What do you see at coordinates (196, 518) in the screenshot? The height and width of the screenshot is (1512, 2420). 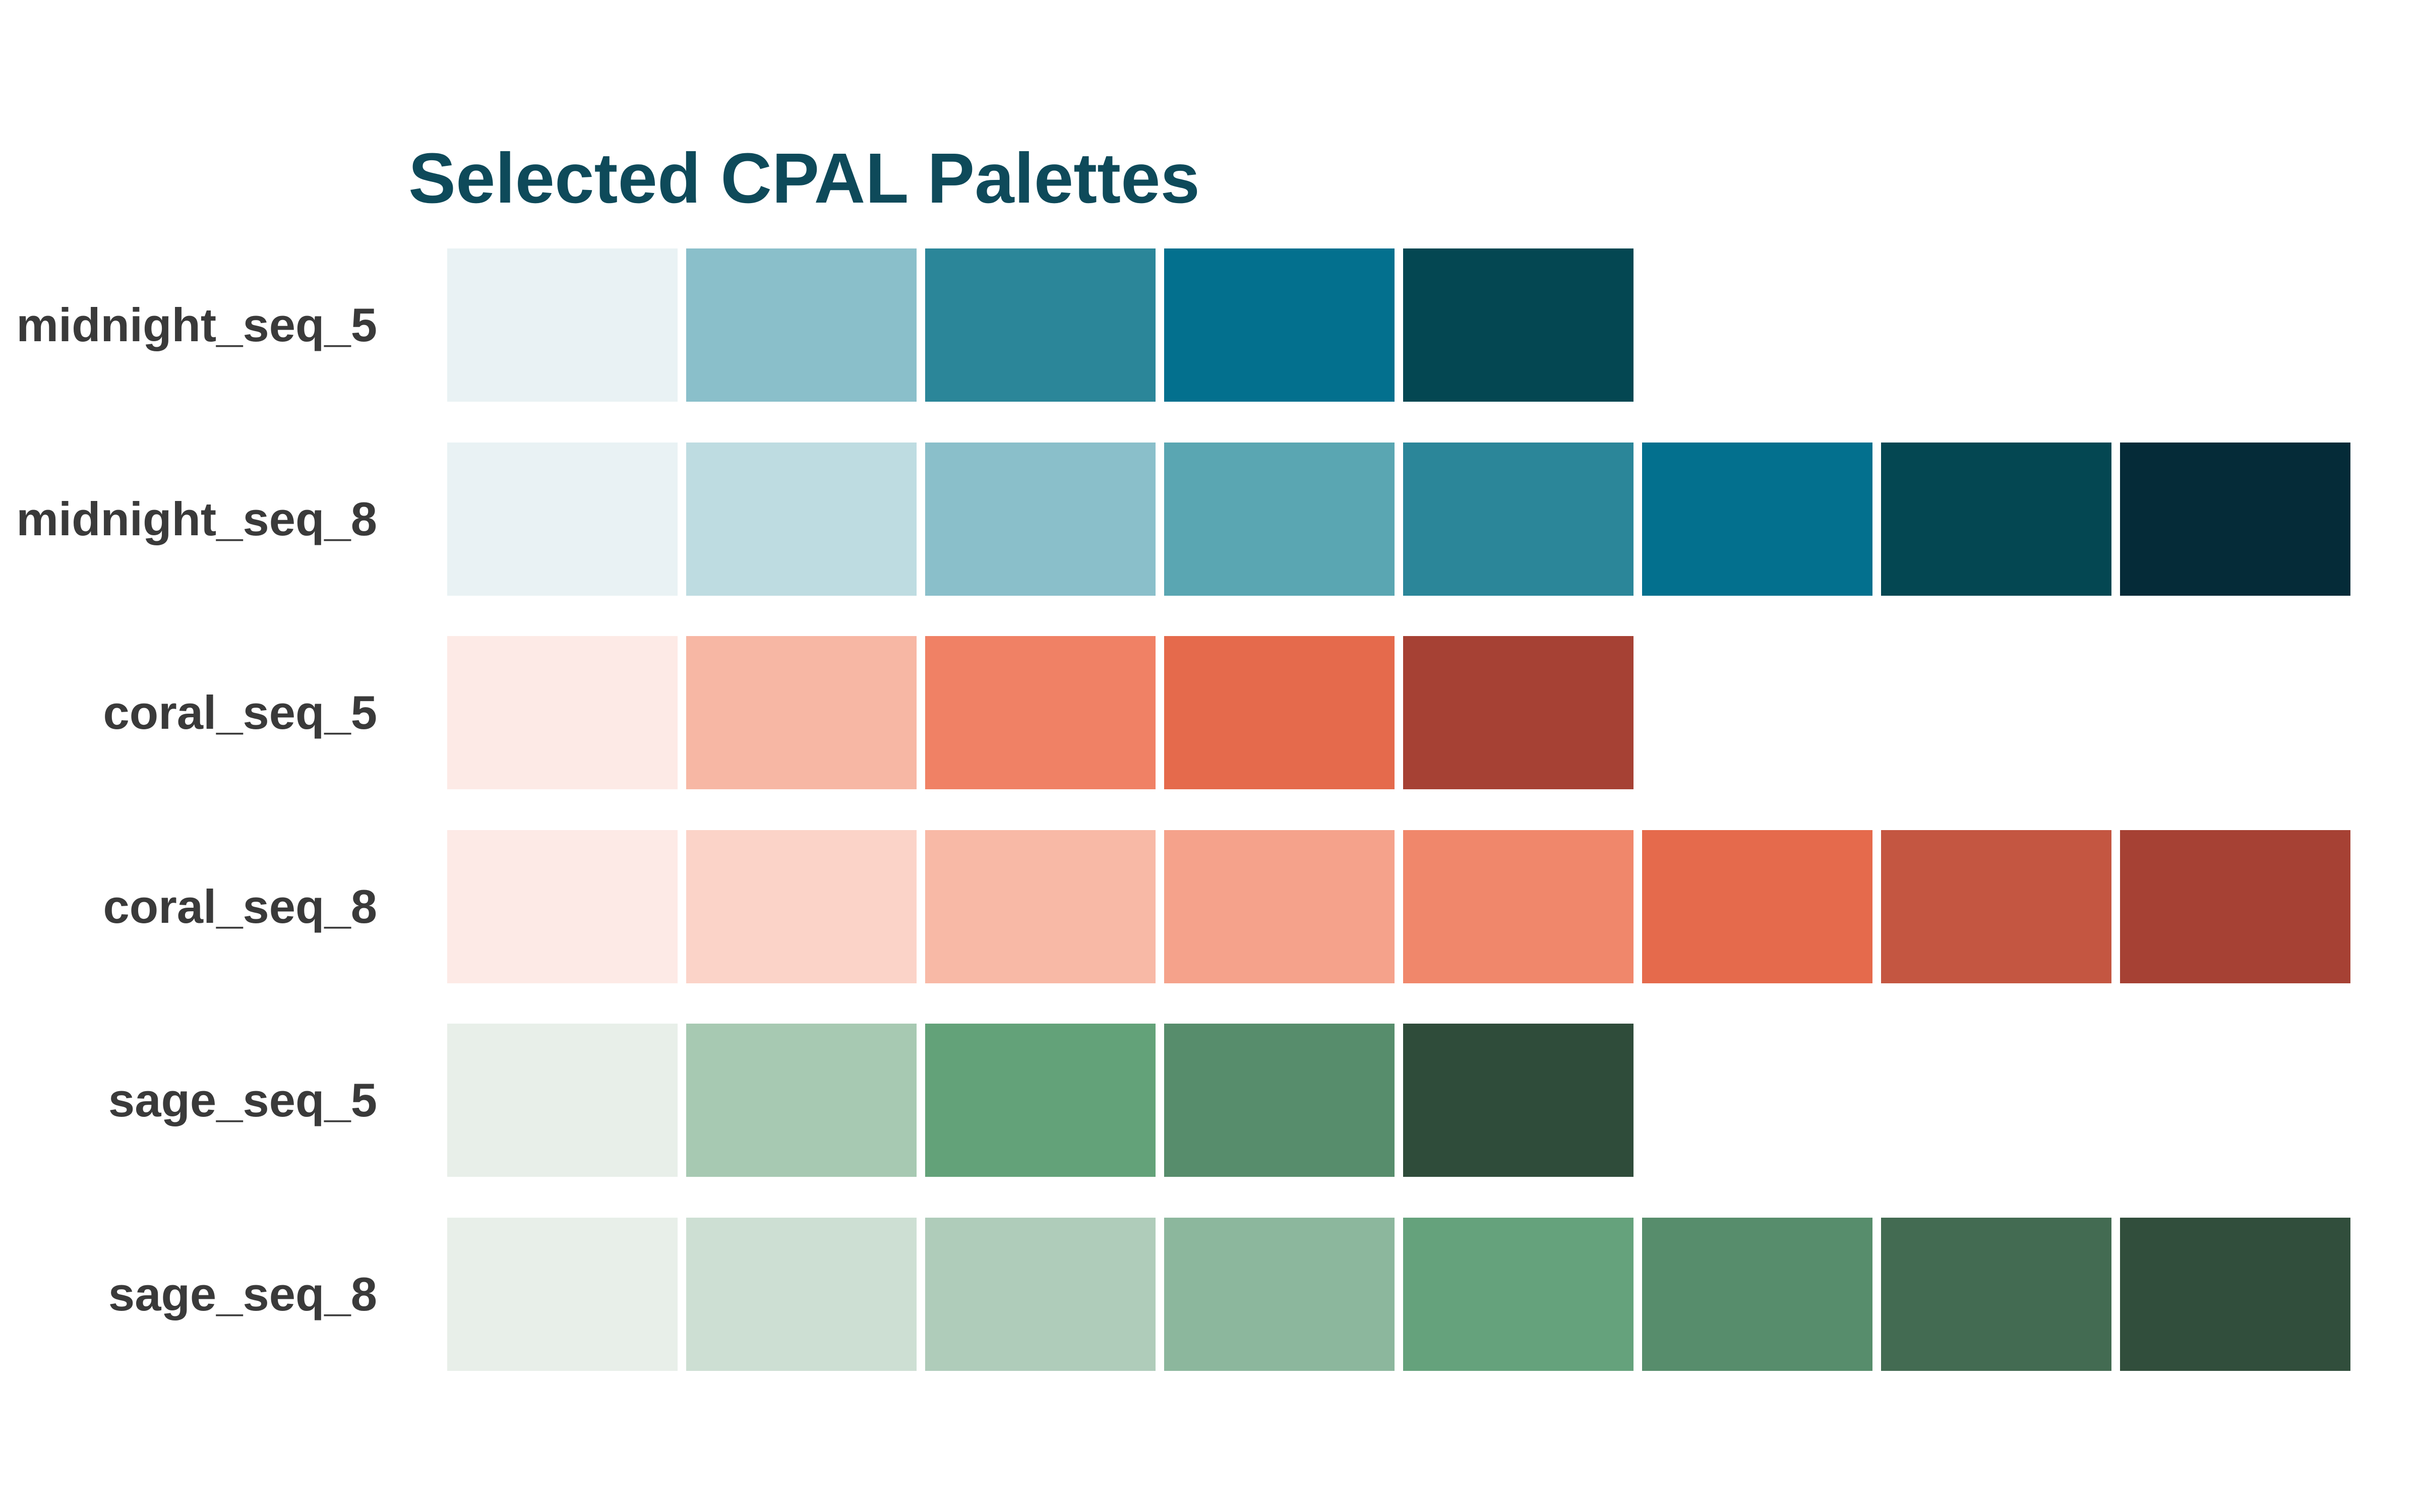 I see `palette-row-label: midnight_seq_8` at bounding box center [196, 518].